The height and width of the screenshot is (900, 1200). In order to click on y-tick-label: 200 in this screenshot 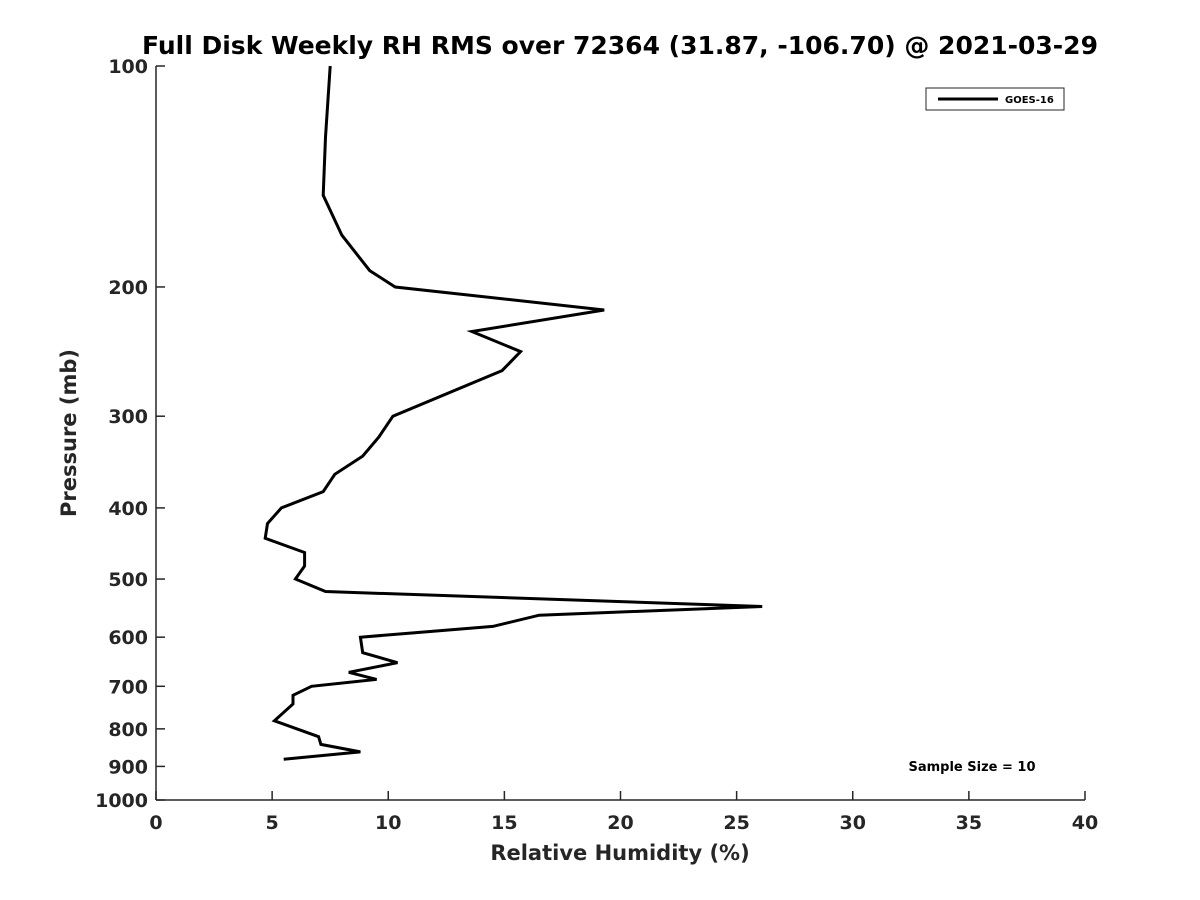, I will do `click(128, 288)`.